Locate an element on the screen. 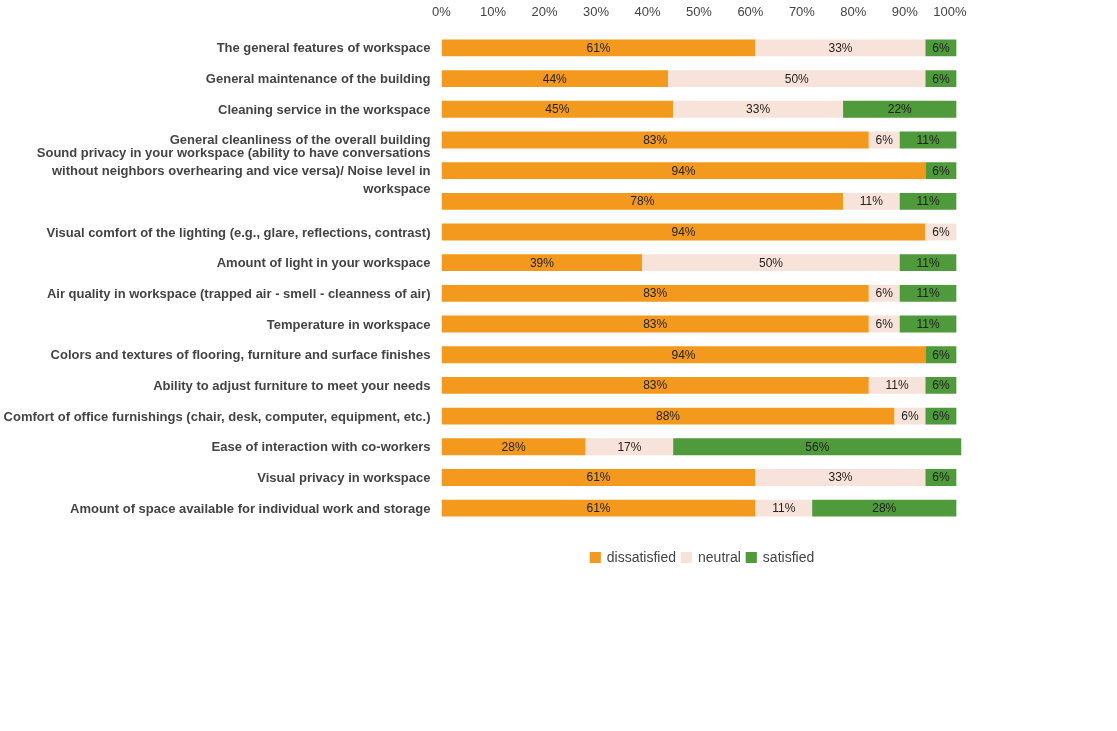  y-tick-label: Visual comfort of the lighting (e.g., glare, reflections, contrast) is located at coordinates (238, 232).